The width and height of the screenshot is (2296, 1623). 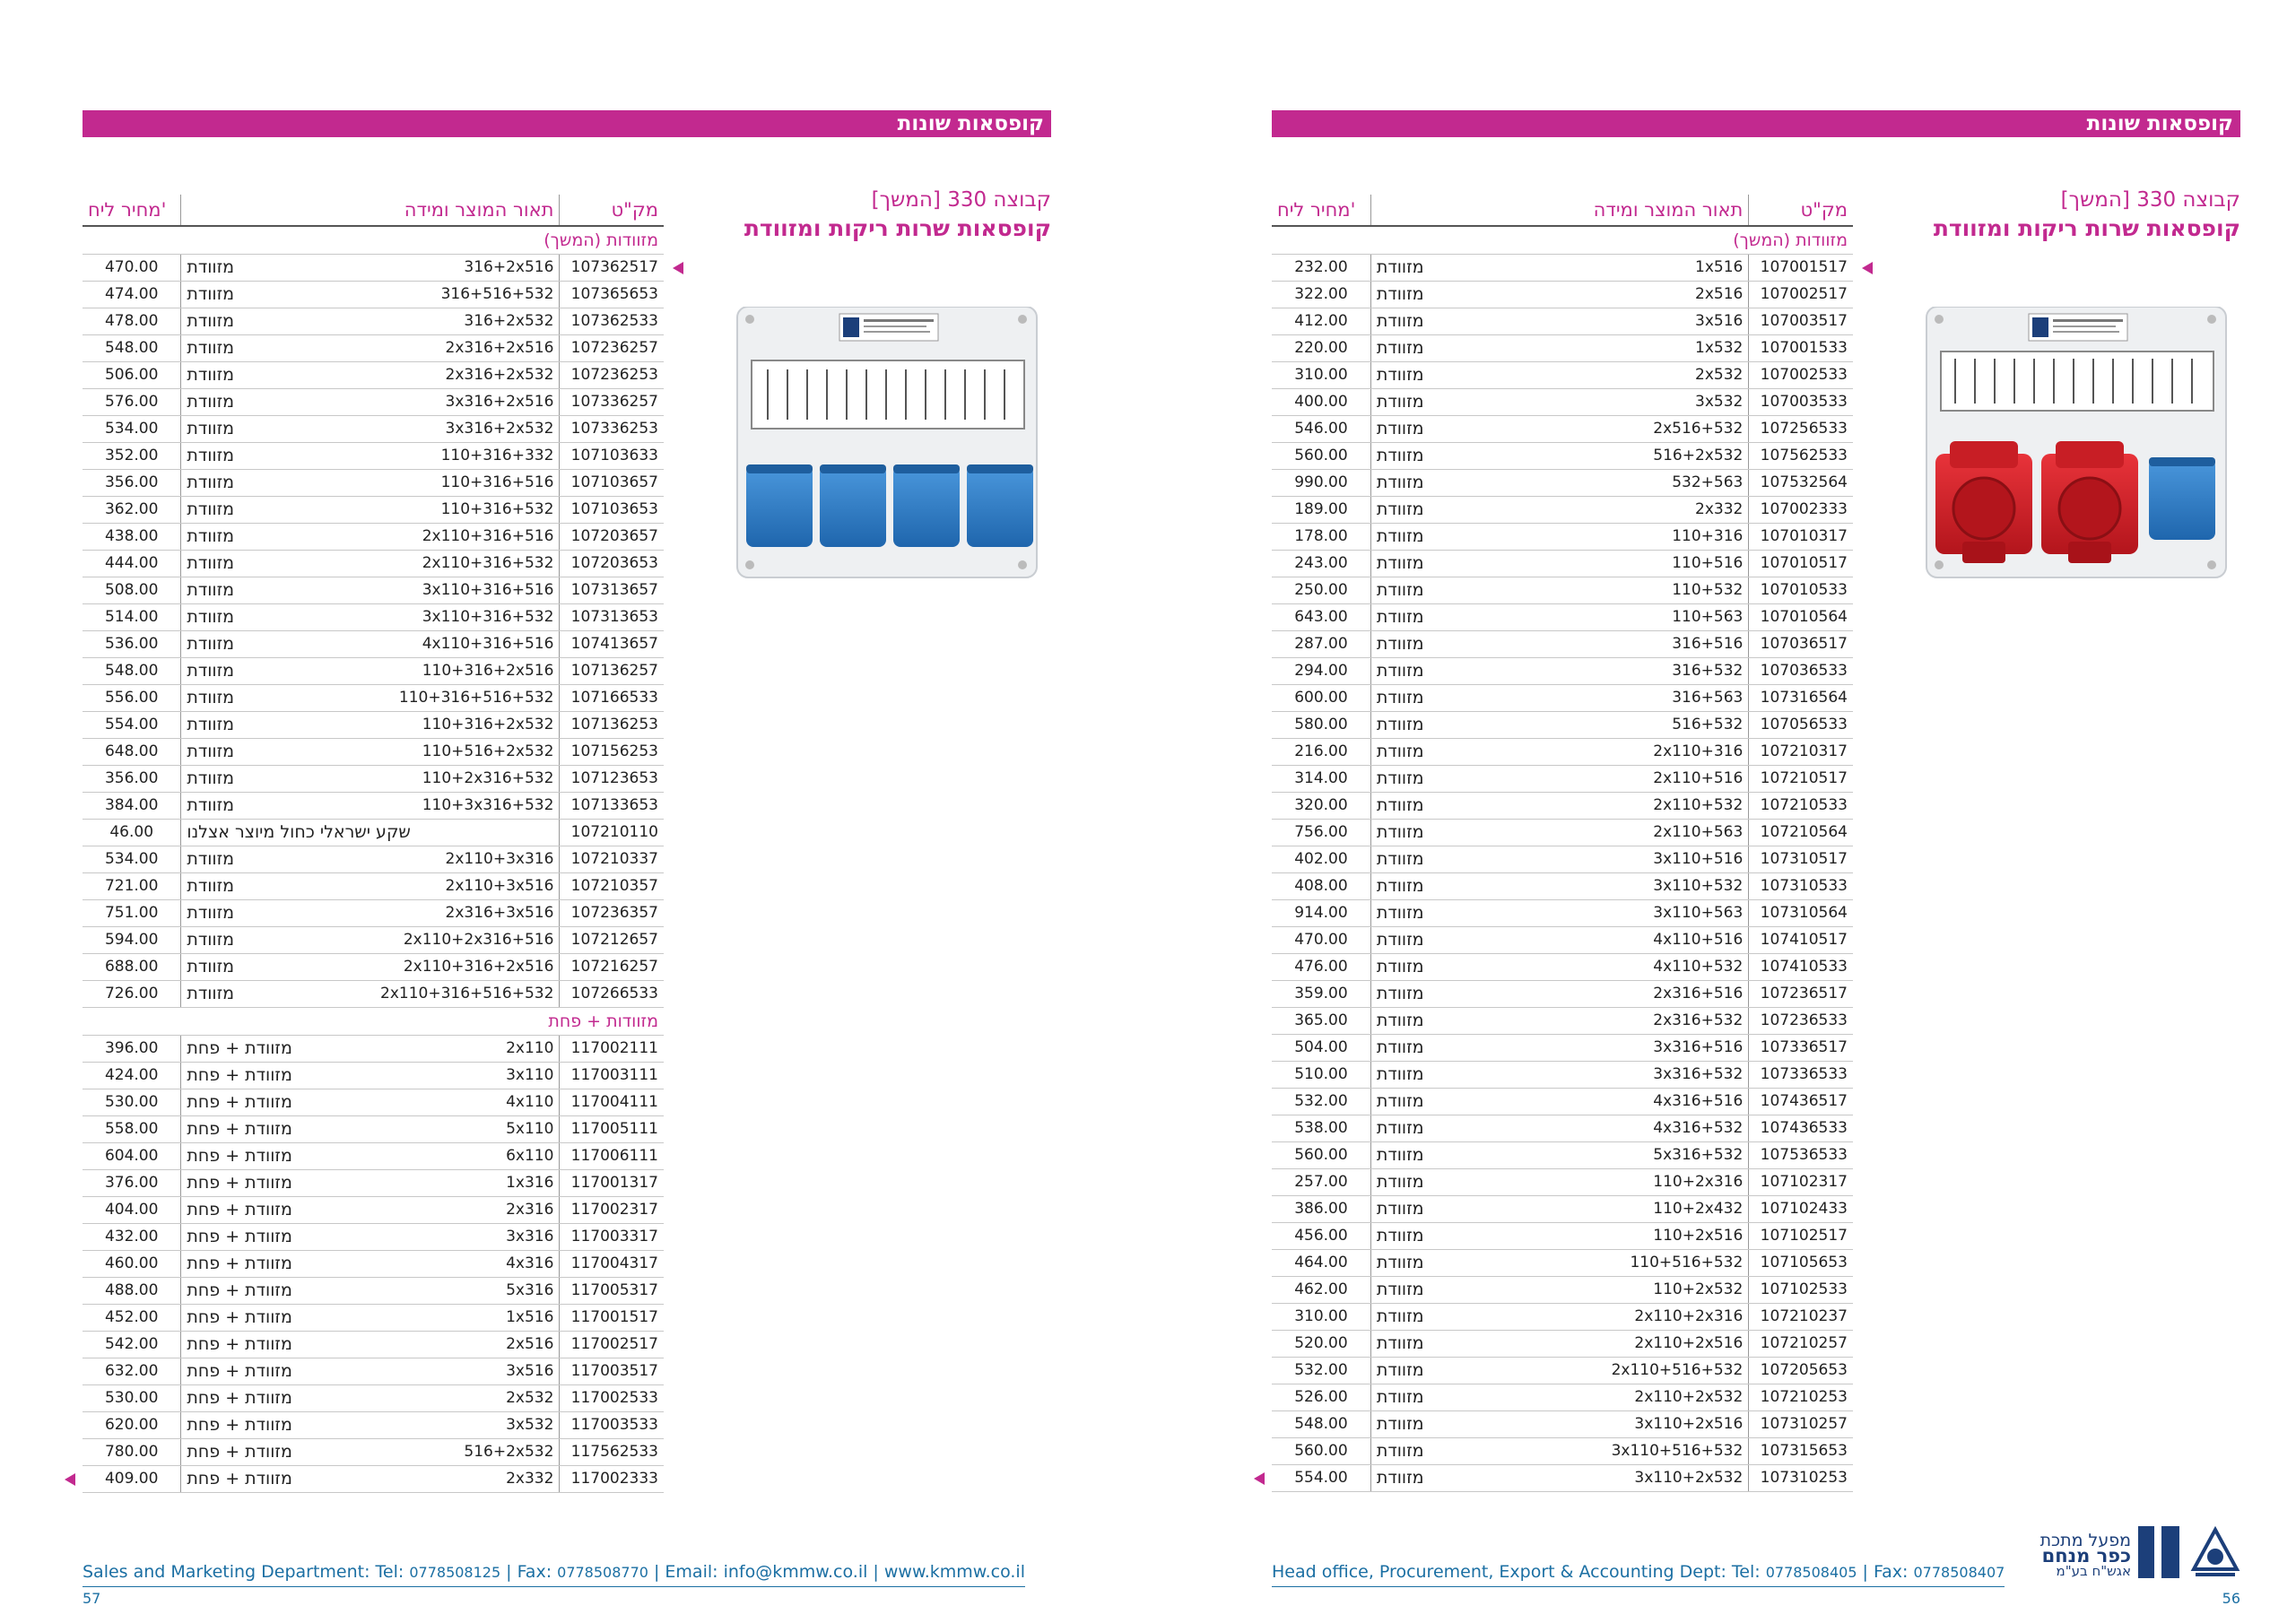 I want to click on price-cell: 322.00, so click(x=1321, y=294).